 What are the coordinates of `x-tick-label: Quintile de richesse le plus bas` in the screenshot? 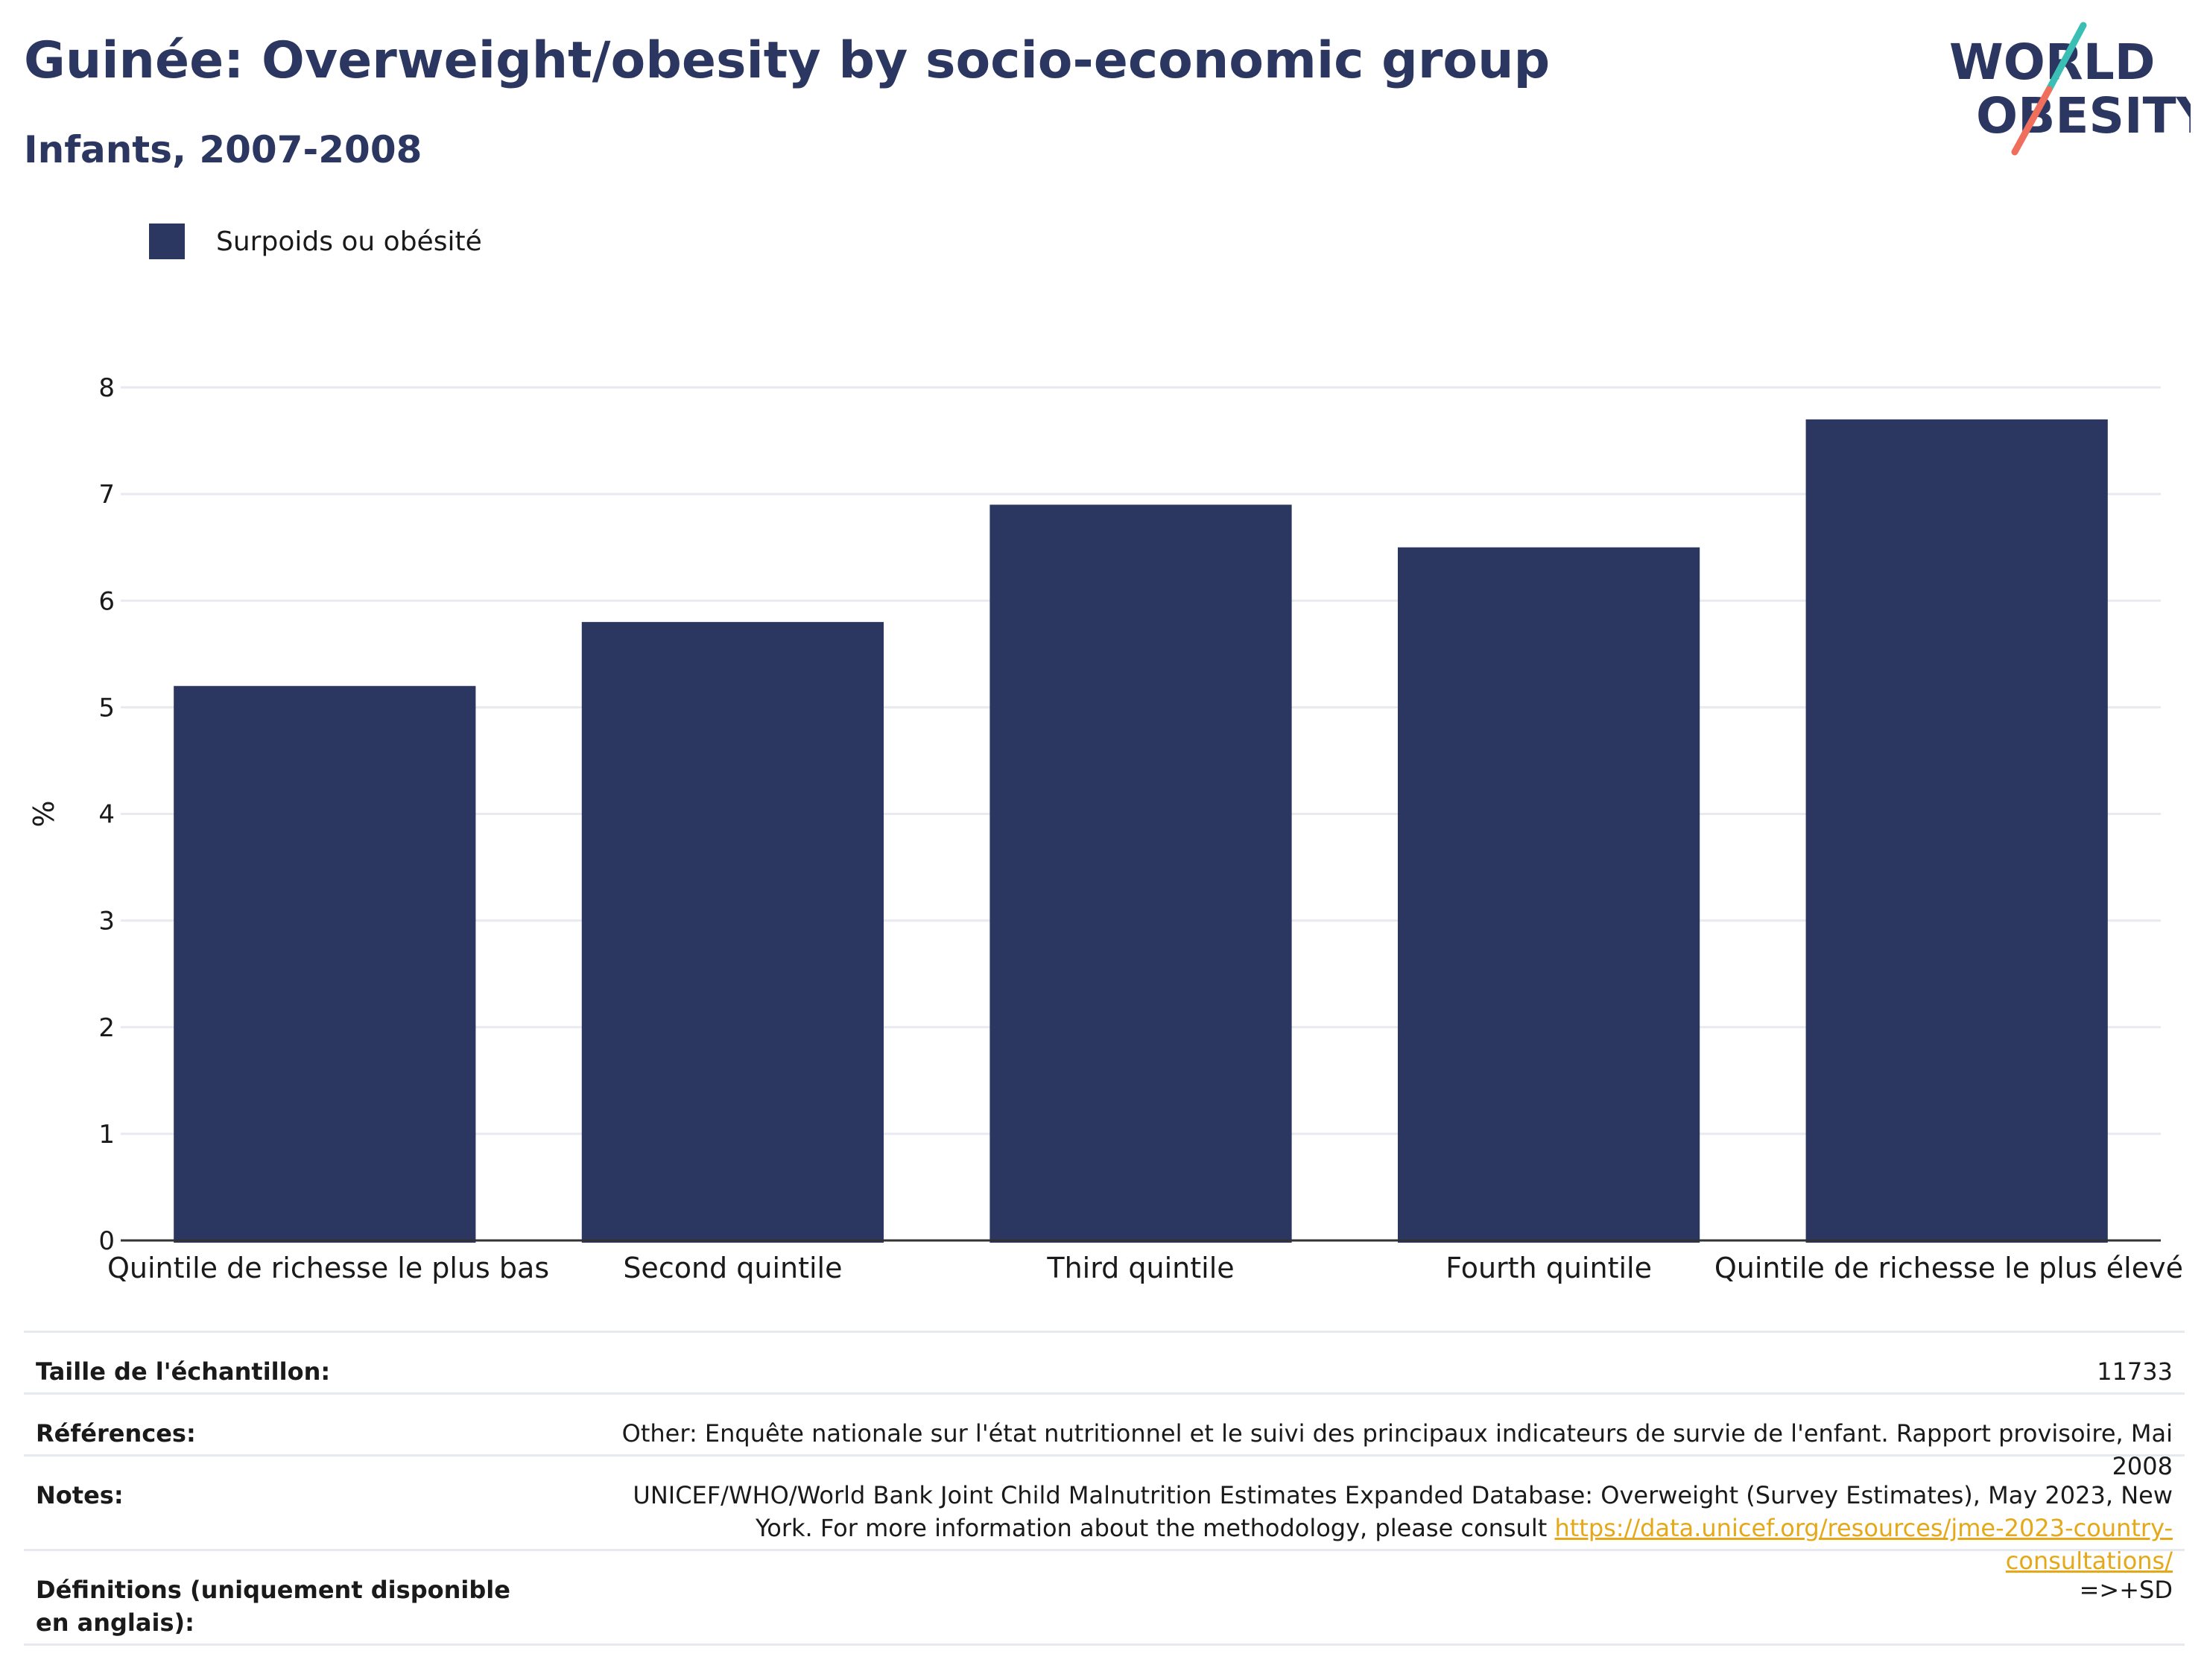 It's located at (328, 1268).